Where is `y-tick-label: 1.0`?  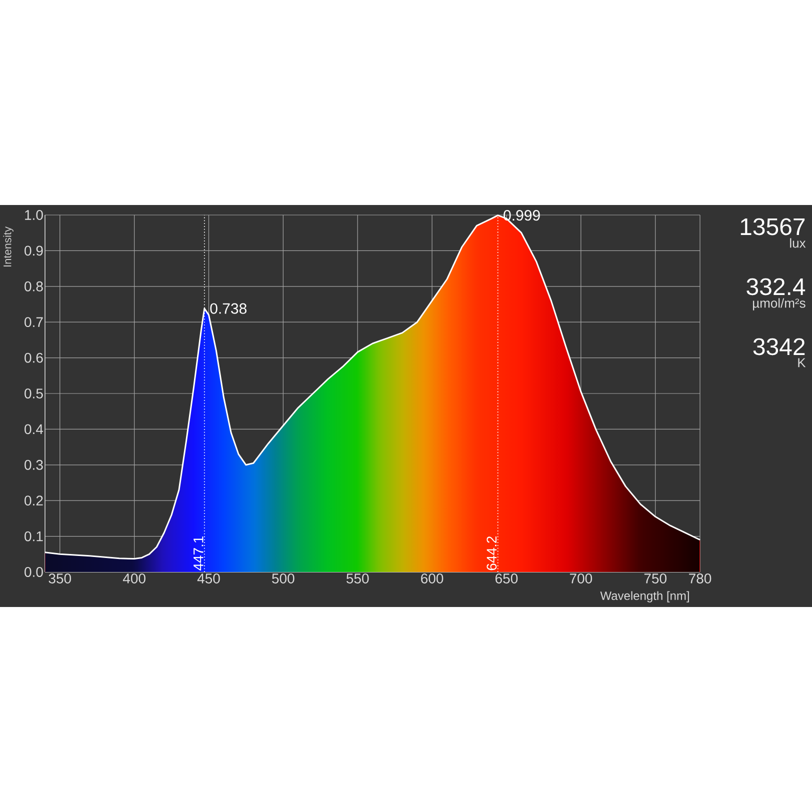
y-tick-label: 1.0 is located at coordinates (34, 215).